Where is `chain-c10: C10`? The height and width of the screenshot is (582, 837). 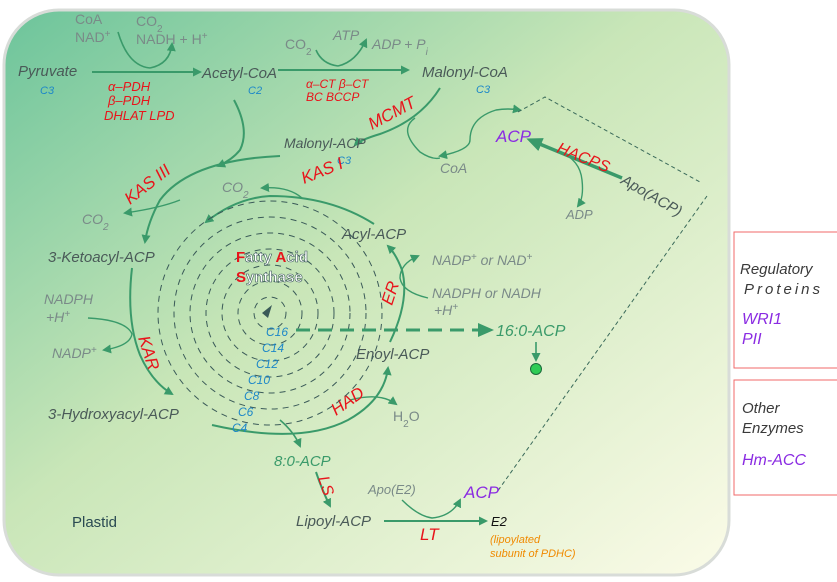
chain-c10: C10 is located at coordinates (259, 380).